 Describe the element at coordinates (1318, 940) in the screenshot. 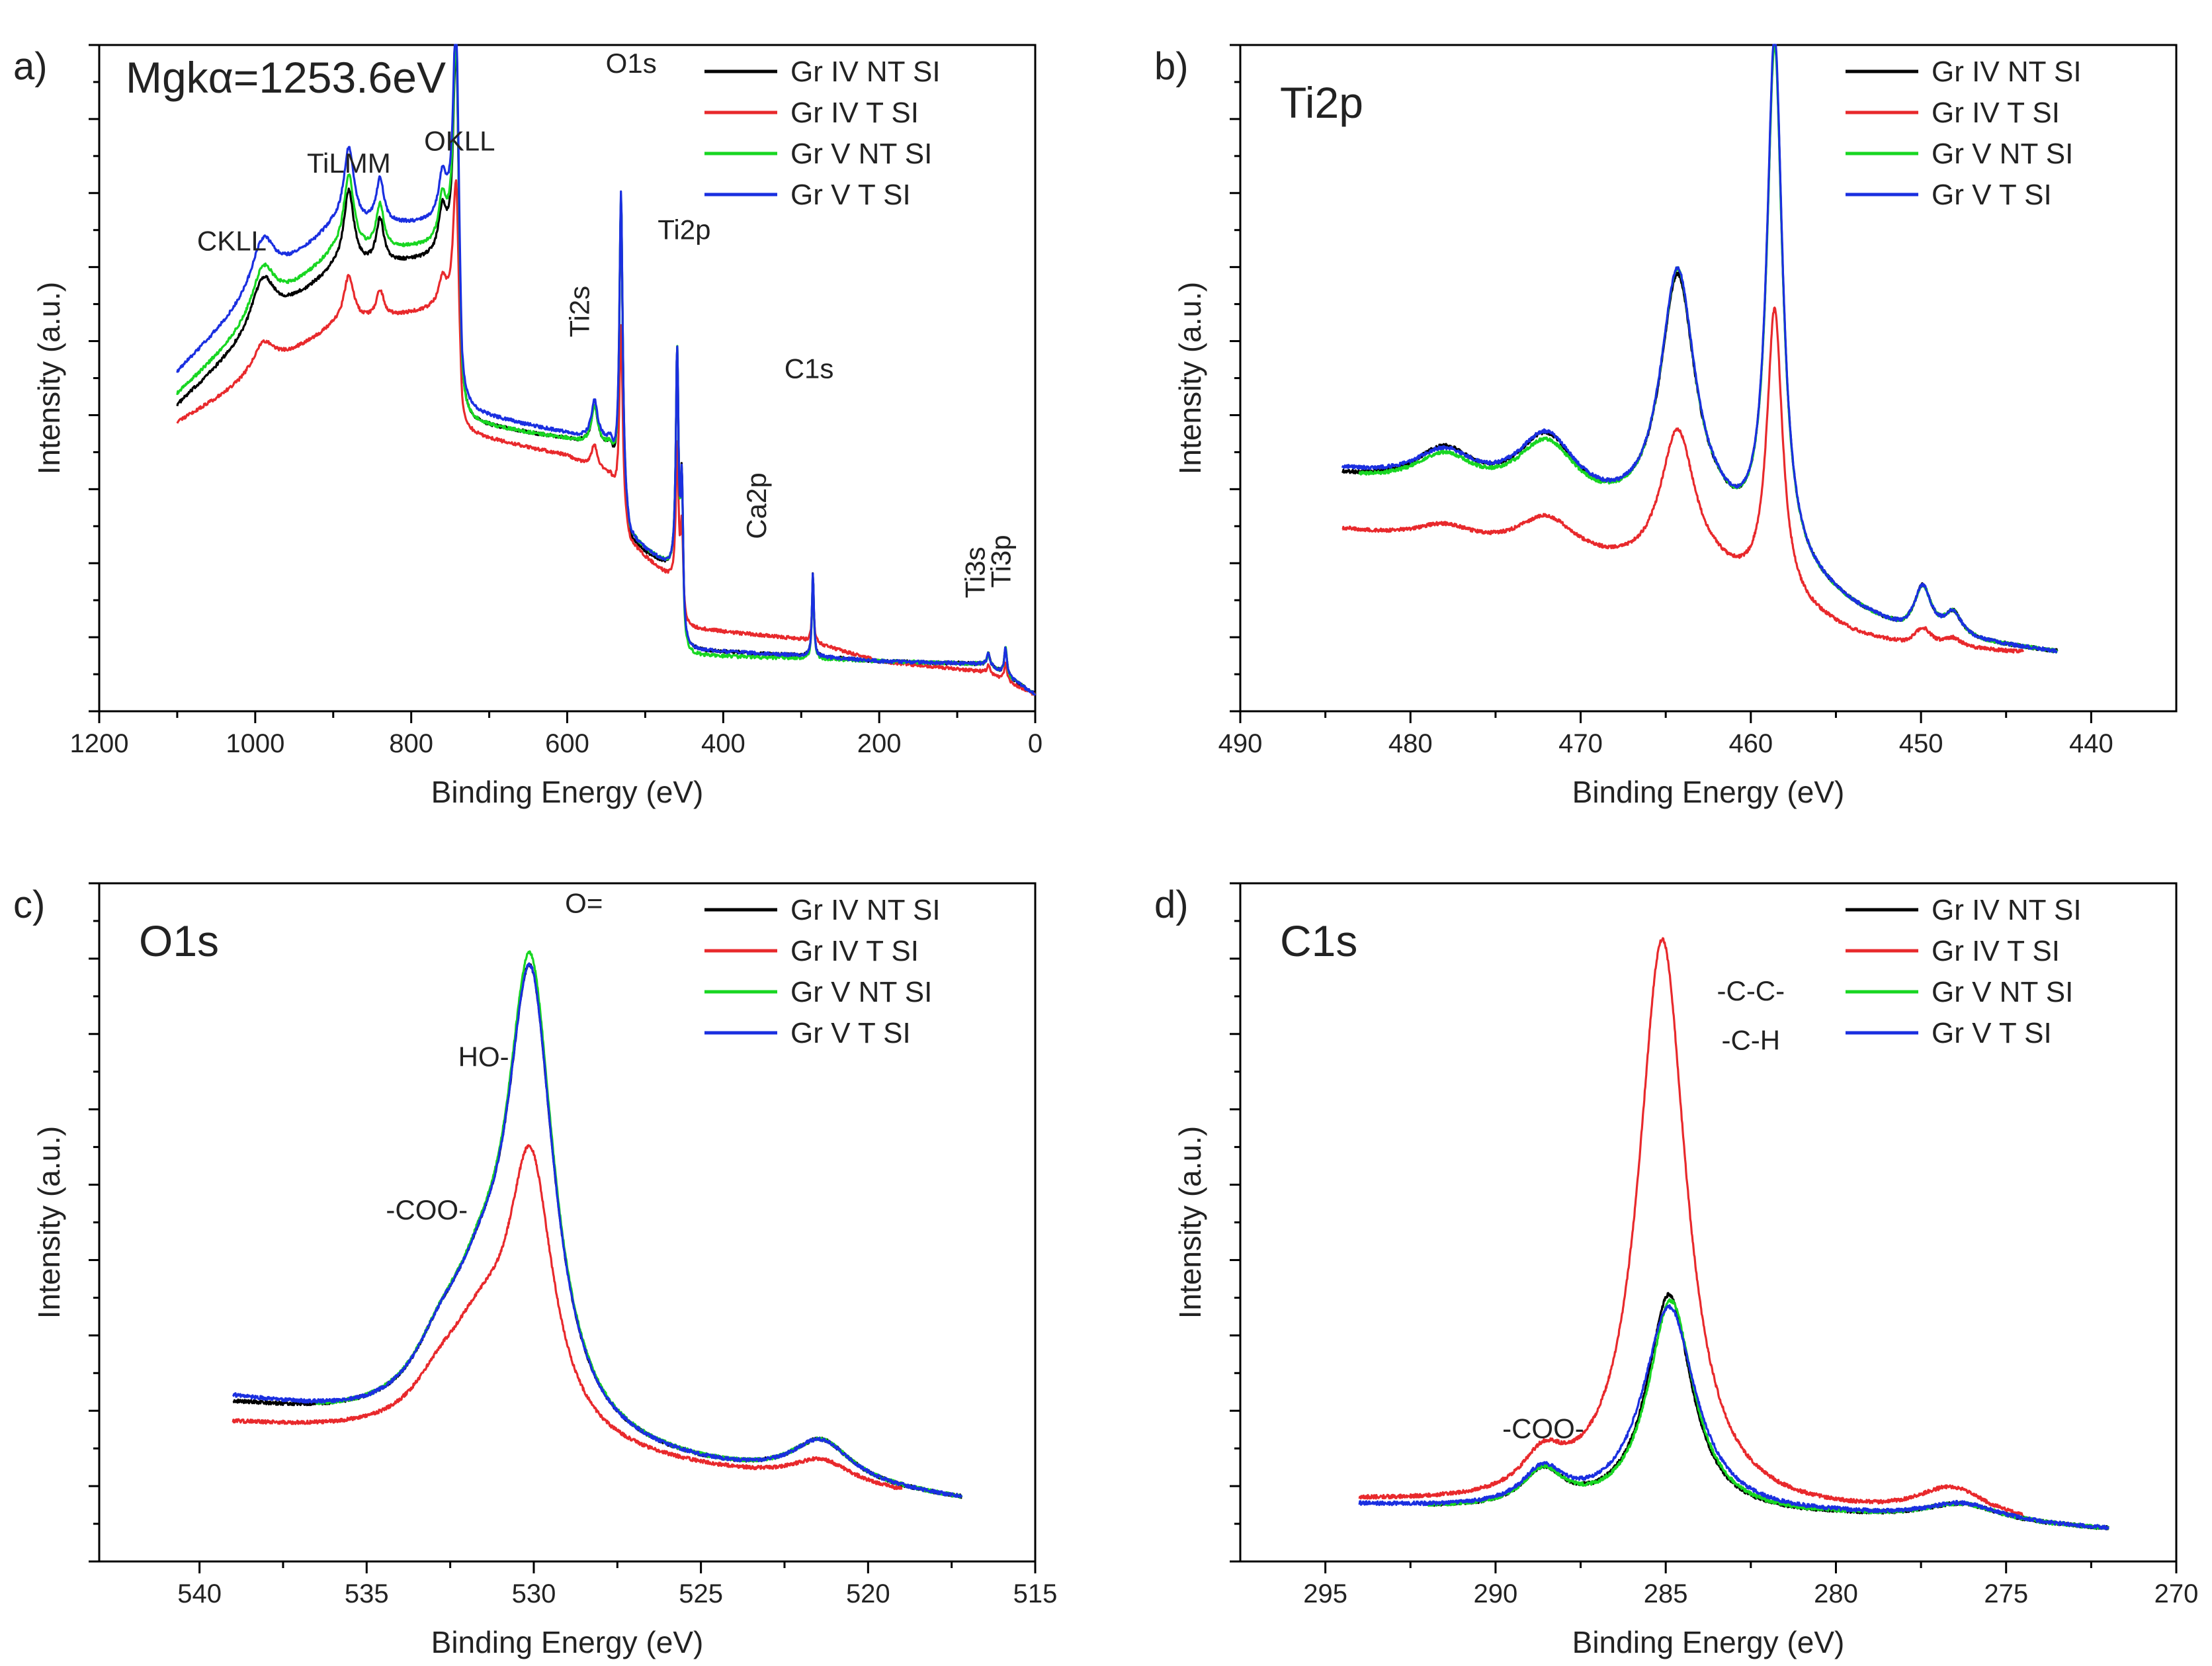

I see `panel-title: C1s` at that location.